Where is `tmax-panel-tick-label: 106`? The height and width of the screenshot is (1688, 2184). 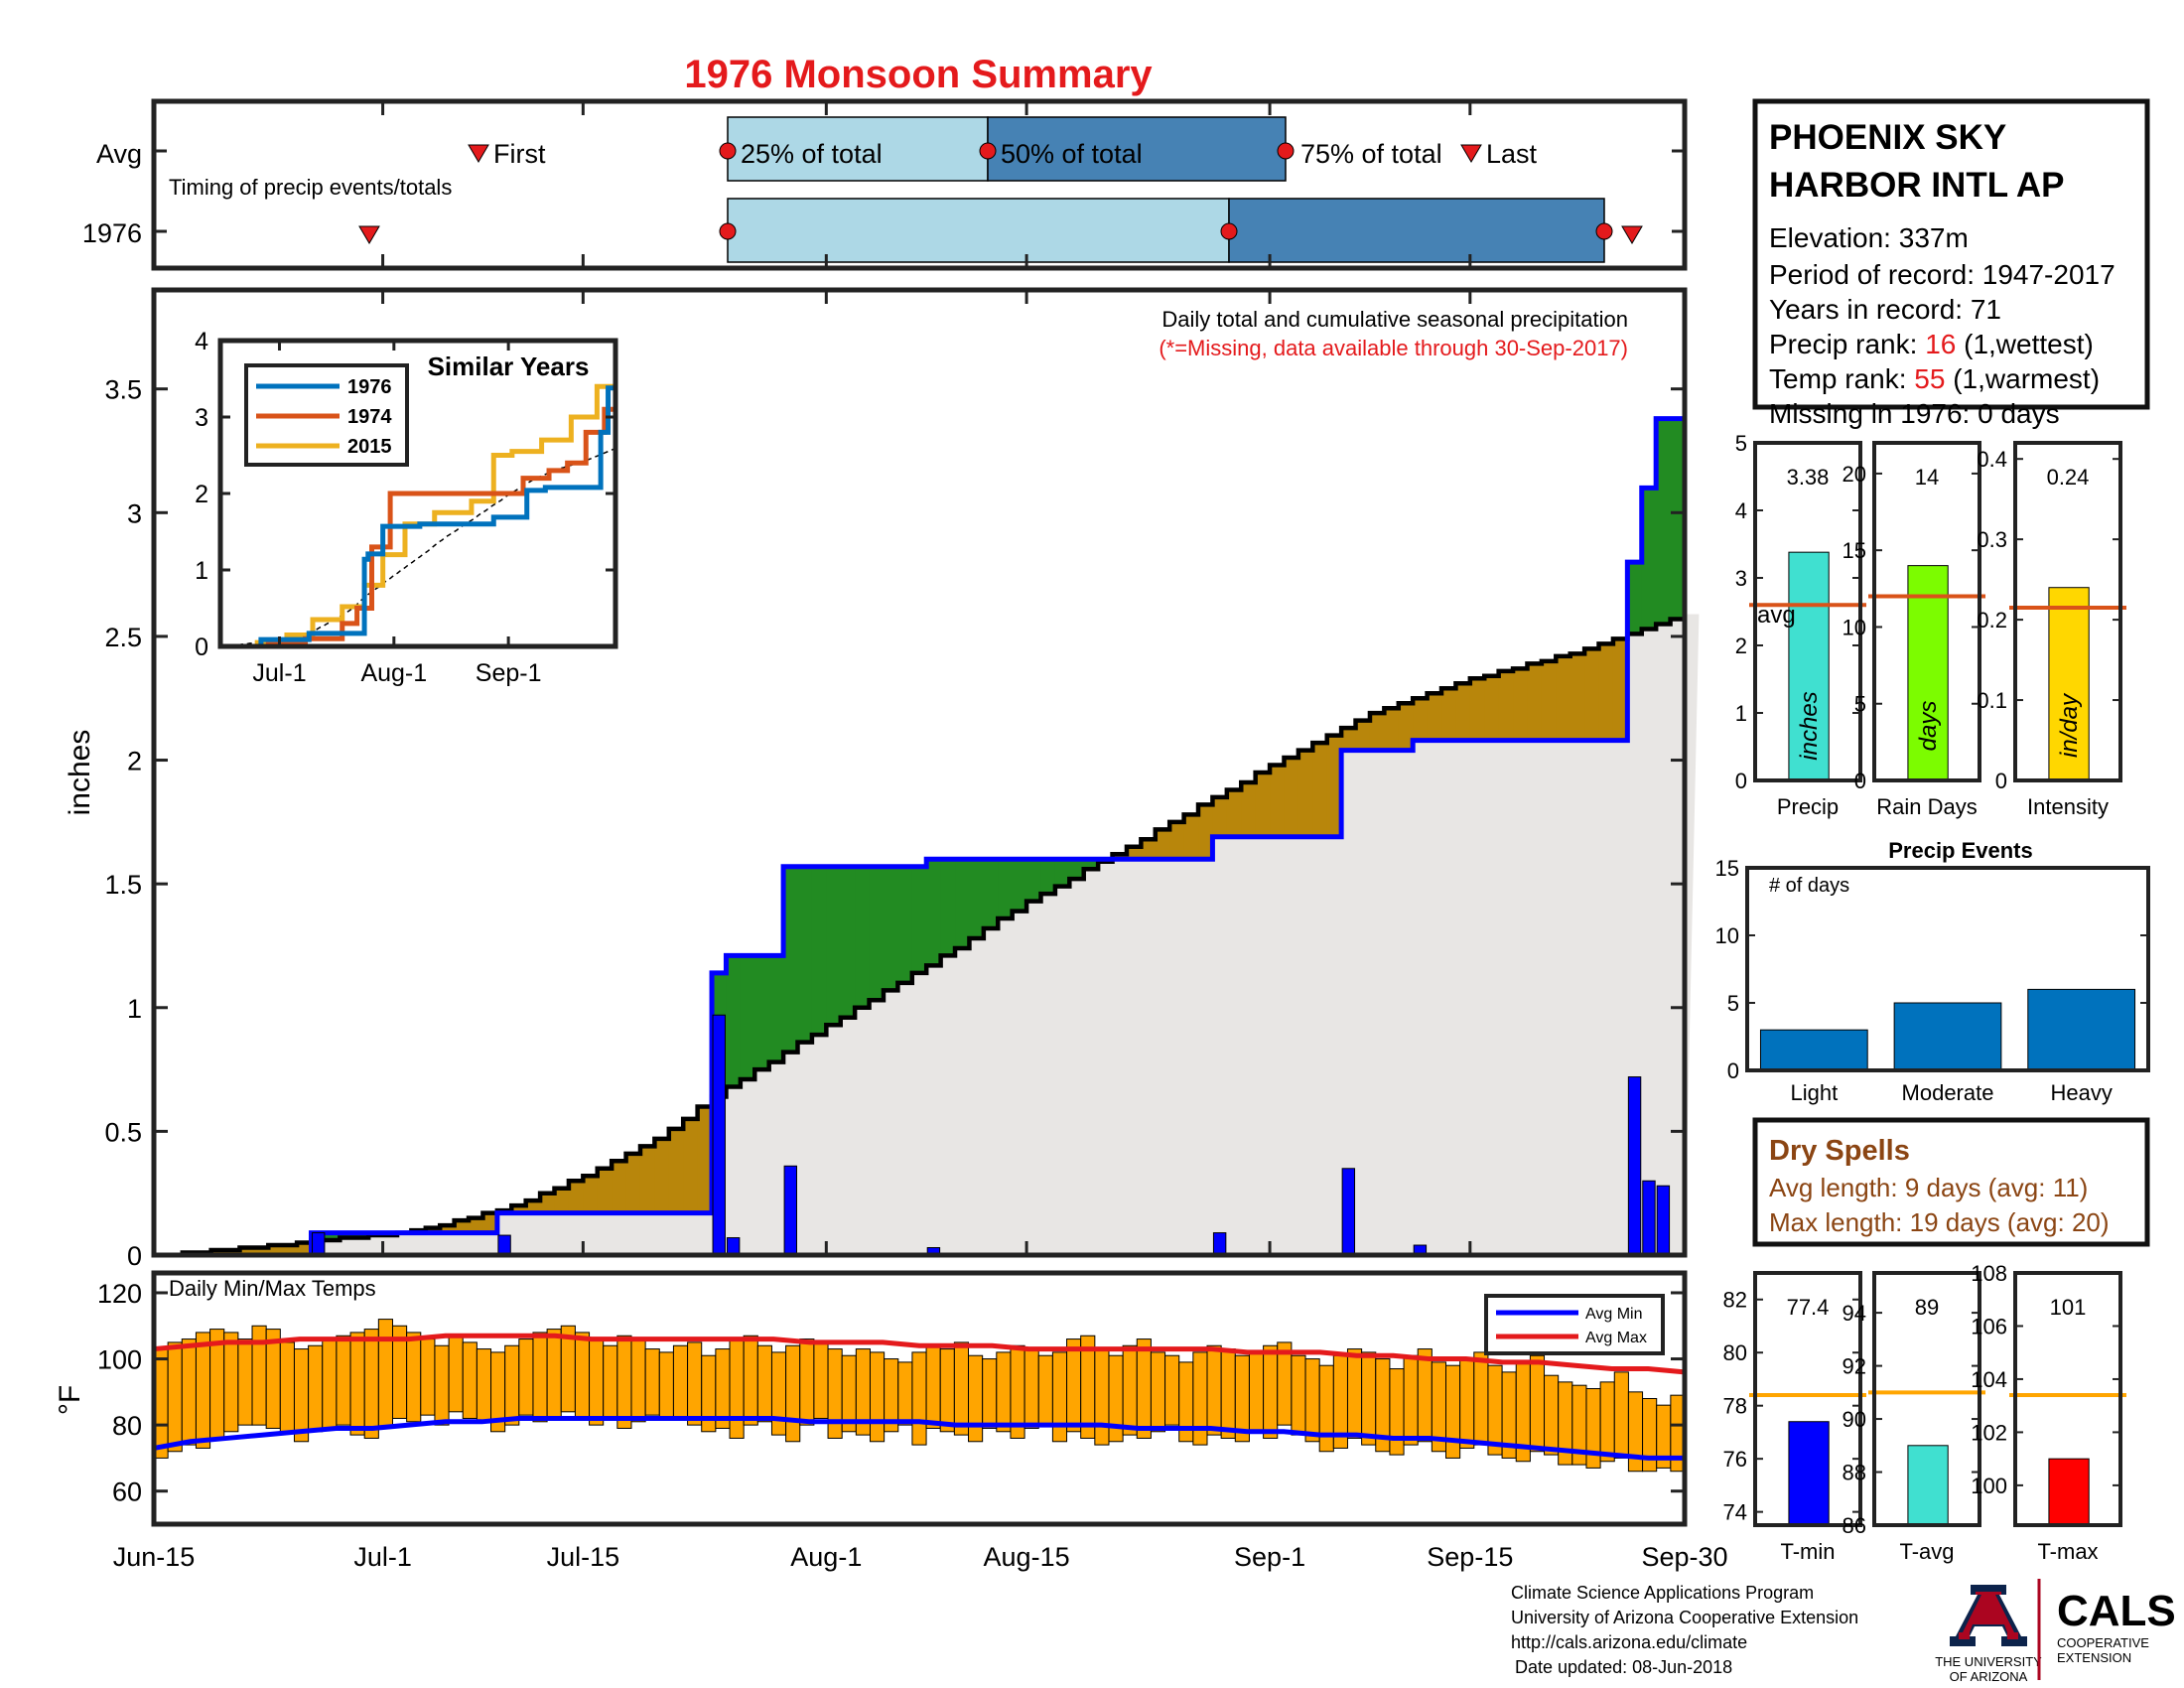 tmax-panel-tick-label: 106 is located at coordinates (1989, 1326).